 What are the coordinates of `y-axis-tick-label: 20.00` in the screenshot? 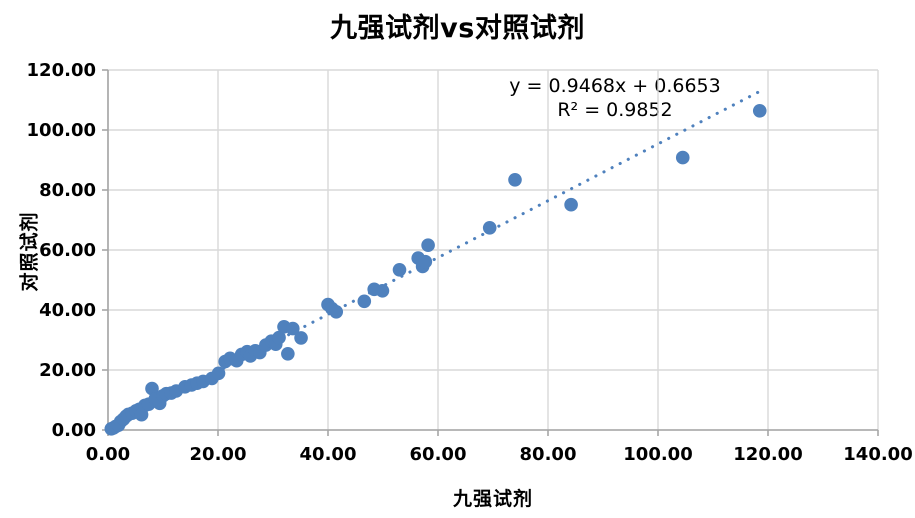 It's located at (67, 370).